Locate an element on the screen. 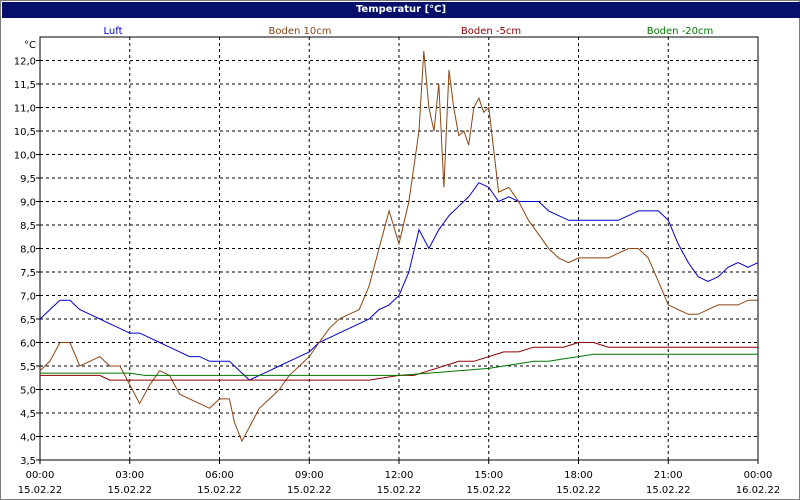 This screenshot has width=800, height=500. y-axis-unit: °C is located at coordinates (30, 45).